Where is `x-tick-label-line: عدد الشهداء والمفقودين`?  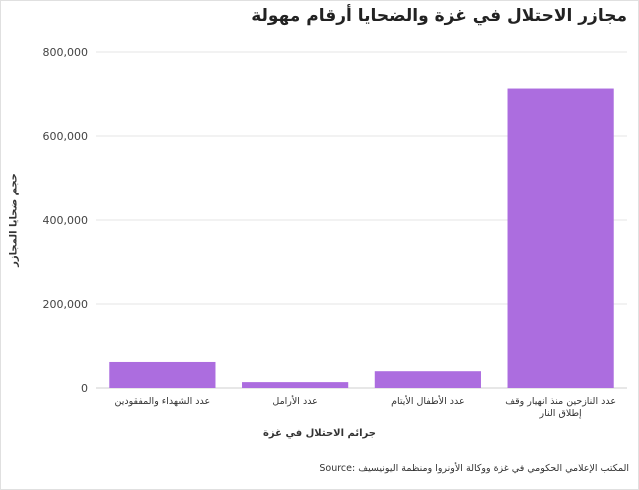
x-tick-label-line: عدد الشهداء والمفقودين is located at coordinates (163, 401).